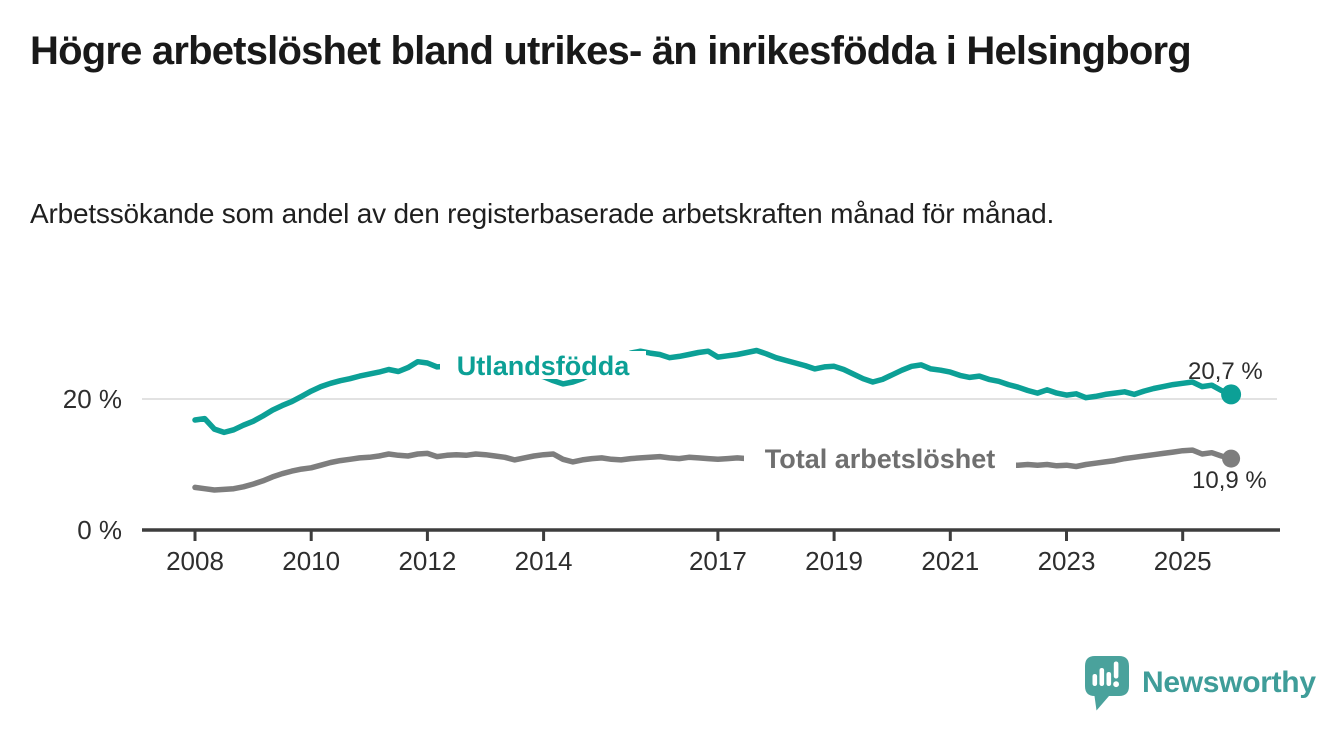 Image resolution: width=1340 pixels, height=734 pixels. I want to click on brand-footer: Newsworthy, so click(1199, 683).